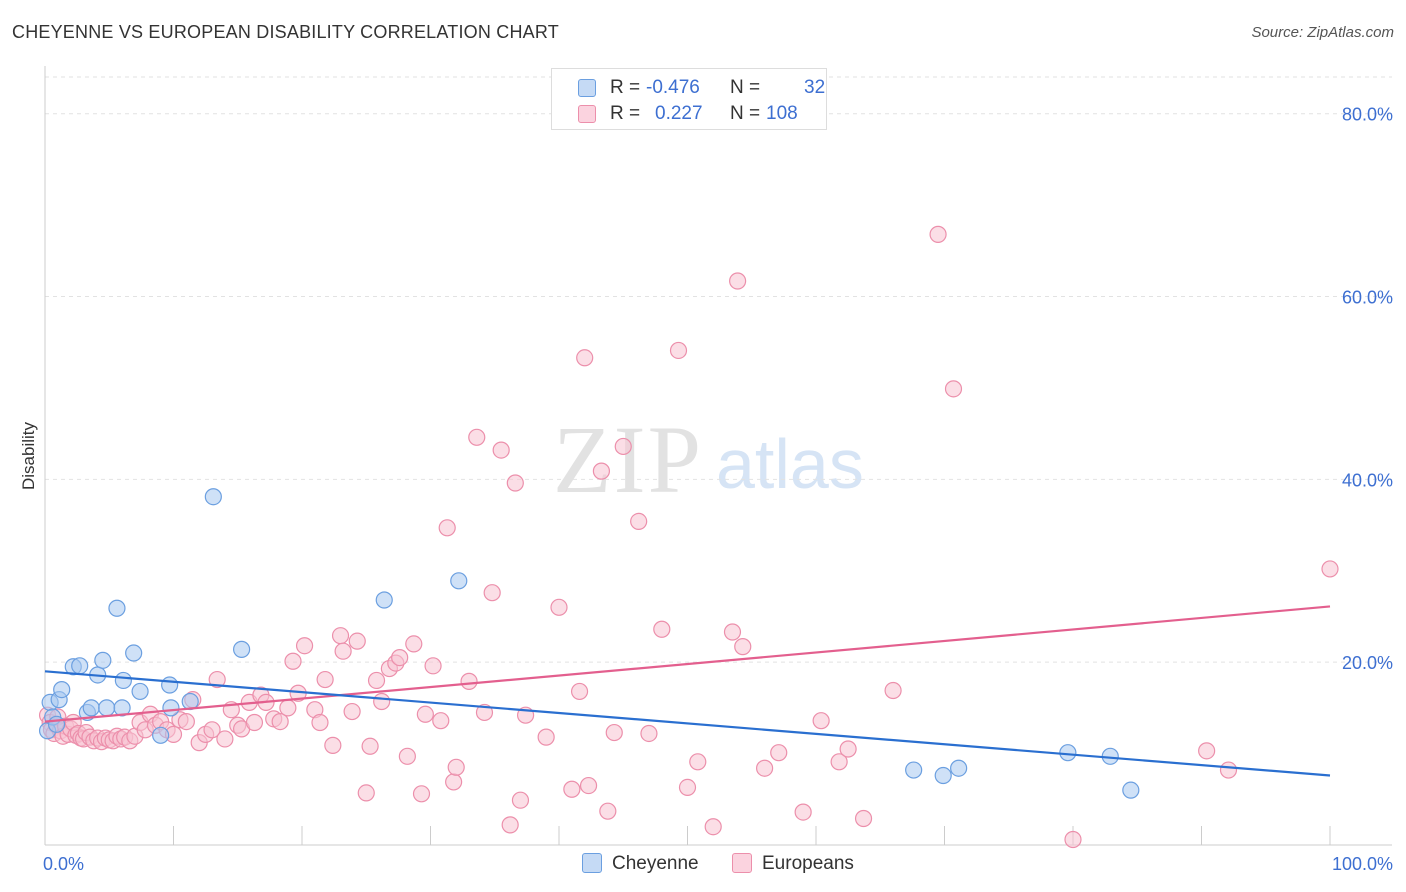  What do you see at coordinates (592, 863) in the screenshot?
I see `bottom-legend-swatch-cheyenne` at bounding box center [592, 863].